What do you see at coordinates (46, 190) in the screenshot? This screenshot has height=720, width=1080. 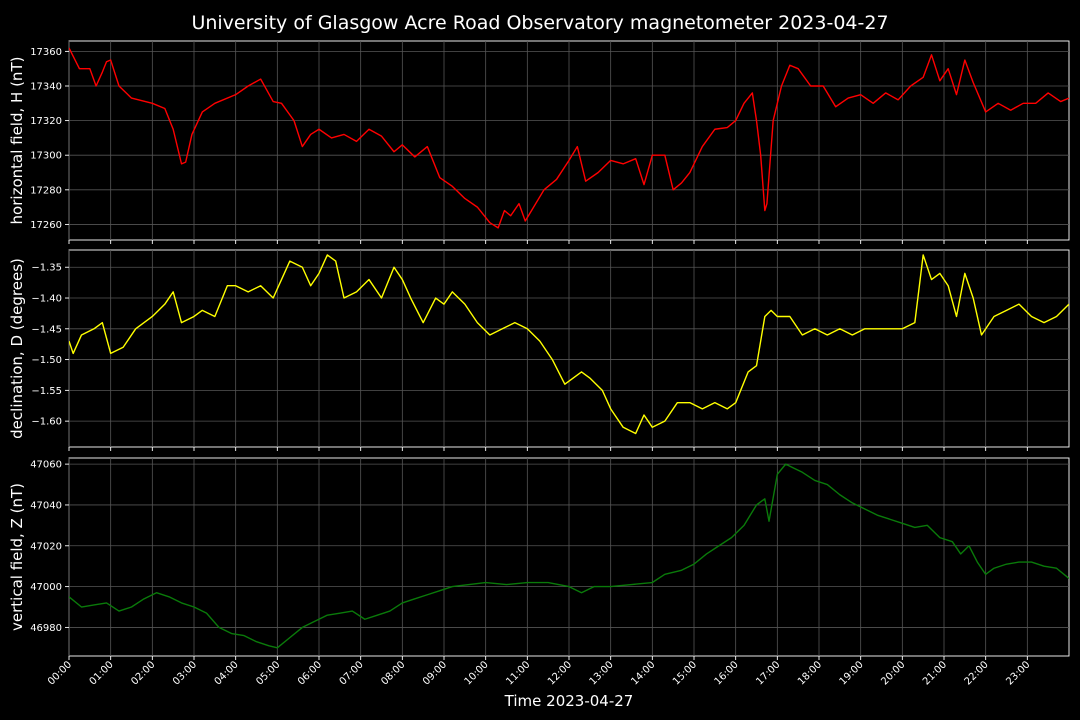 I see `y-tick-label: 17280` at bounding box center [46, 190].